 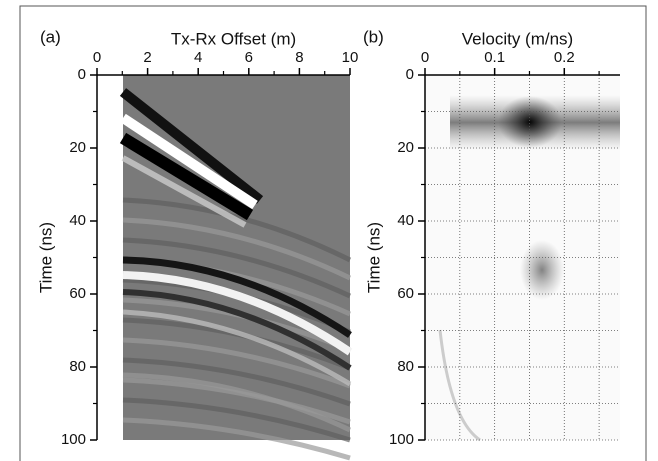 I want to click on panel-label: (a), so click(x=50, y=36).